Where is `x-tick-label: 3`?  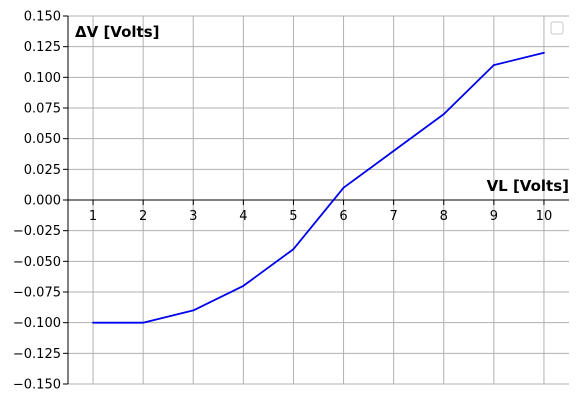
x-tick-label: 3 is located at coordinates (193, 216).